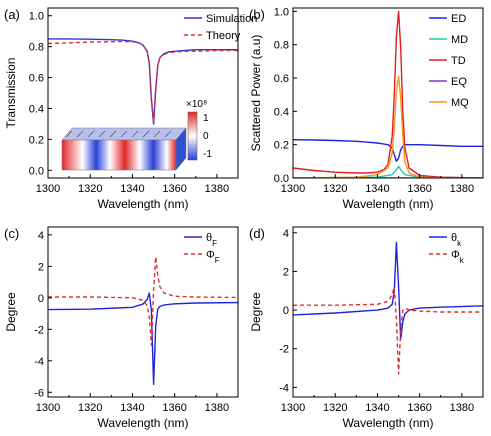  I want to click on series-line-Theory, so click(143, 82).